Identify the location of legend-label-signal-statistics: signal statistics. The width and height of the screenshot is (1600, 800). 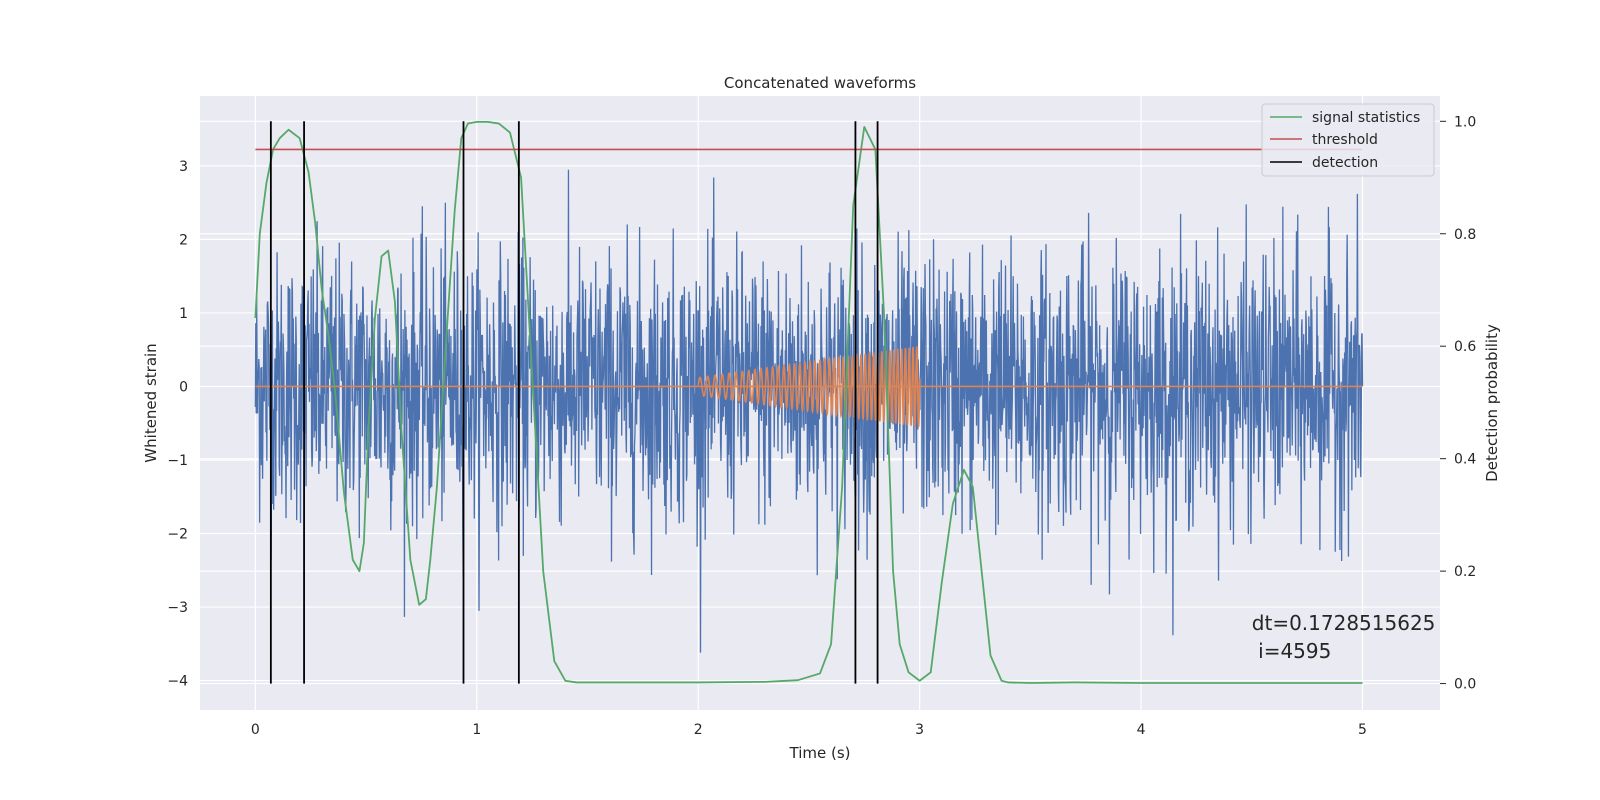
(1366, 118).